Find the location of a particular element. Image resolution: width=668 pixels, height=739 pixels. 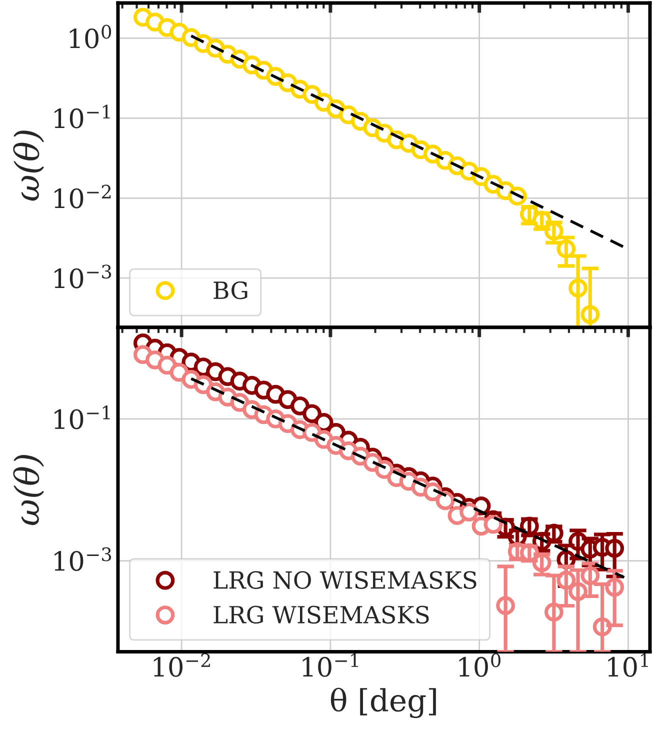

legend-label: LRG WISEMASKS is located at coordinates (321, 615).